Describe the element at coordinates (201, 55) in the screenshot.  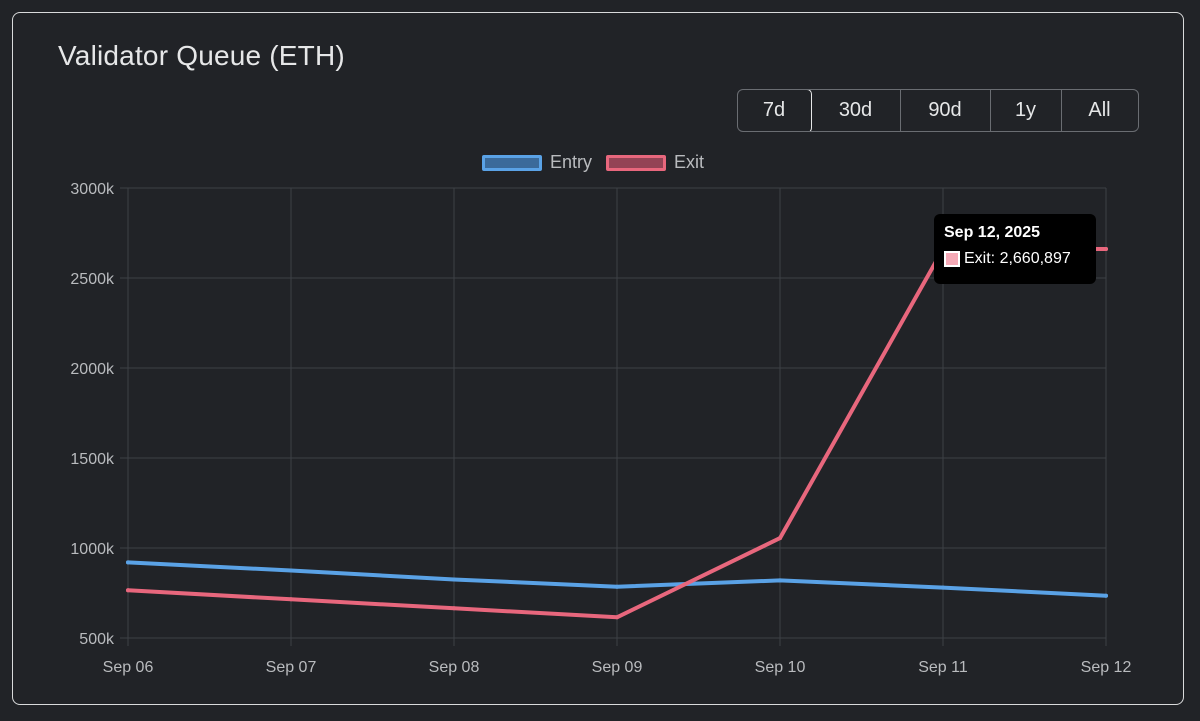
I see `chart-title: Validator Queue (ETH)` at that location.